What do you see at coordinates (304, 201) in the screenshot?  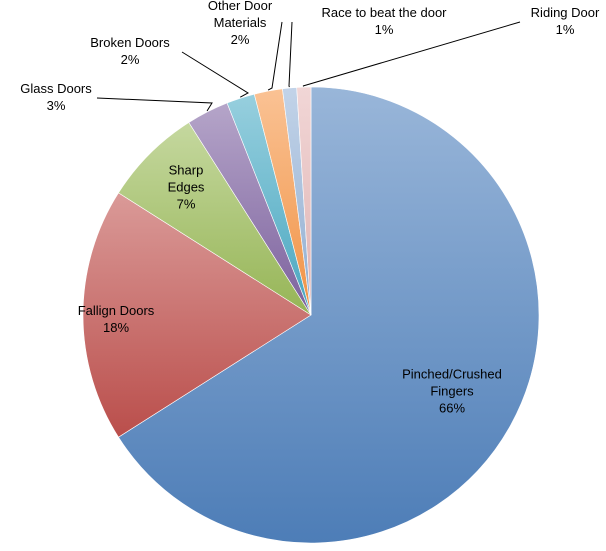 I see `pie-slice-riding-door` at bounding box center [304, 201].